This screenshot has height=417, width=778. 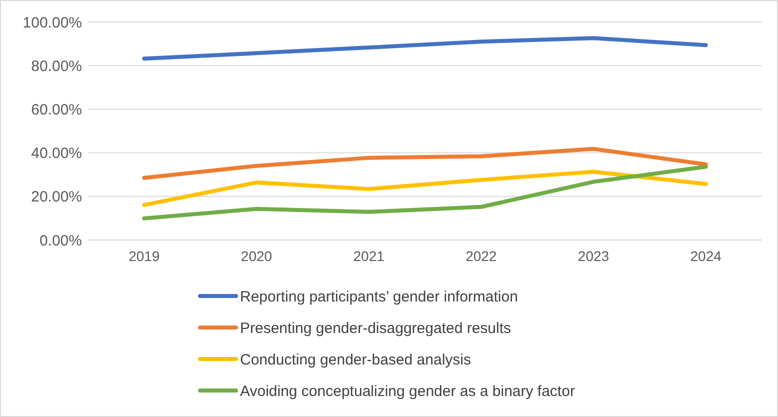 What do you see at coordinates (481, 256) in the screenshot?
I see `x-tick-label: 2022` at bounding box center [481, 256].